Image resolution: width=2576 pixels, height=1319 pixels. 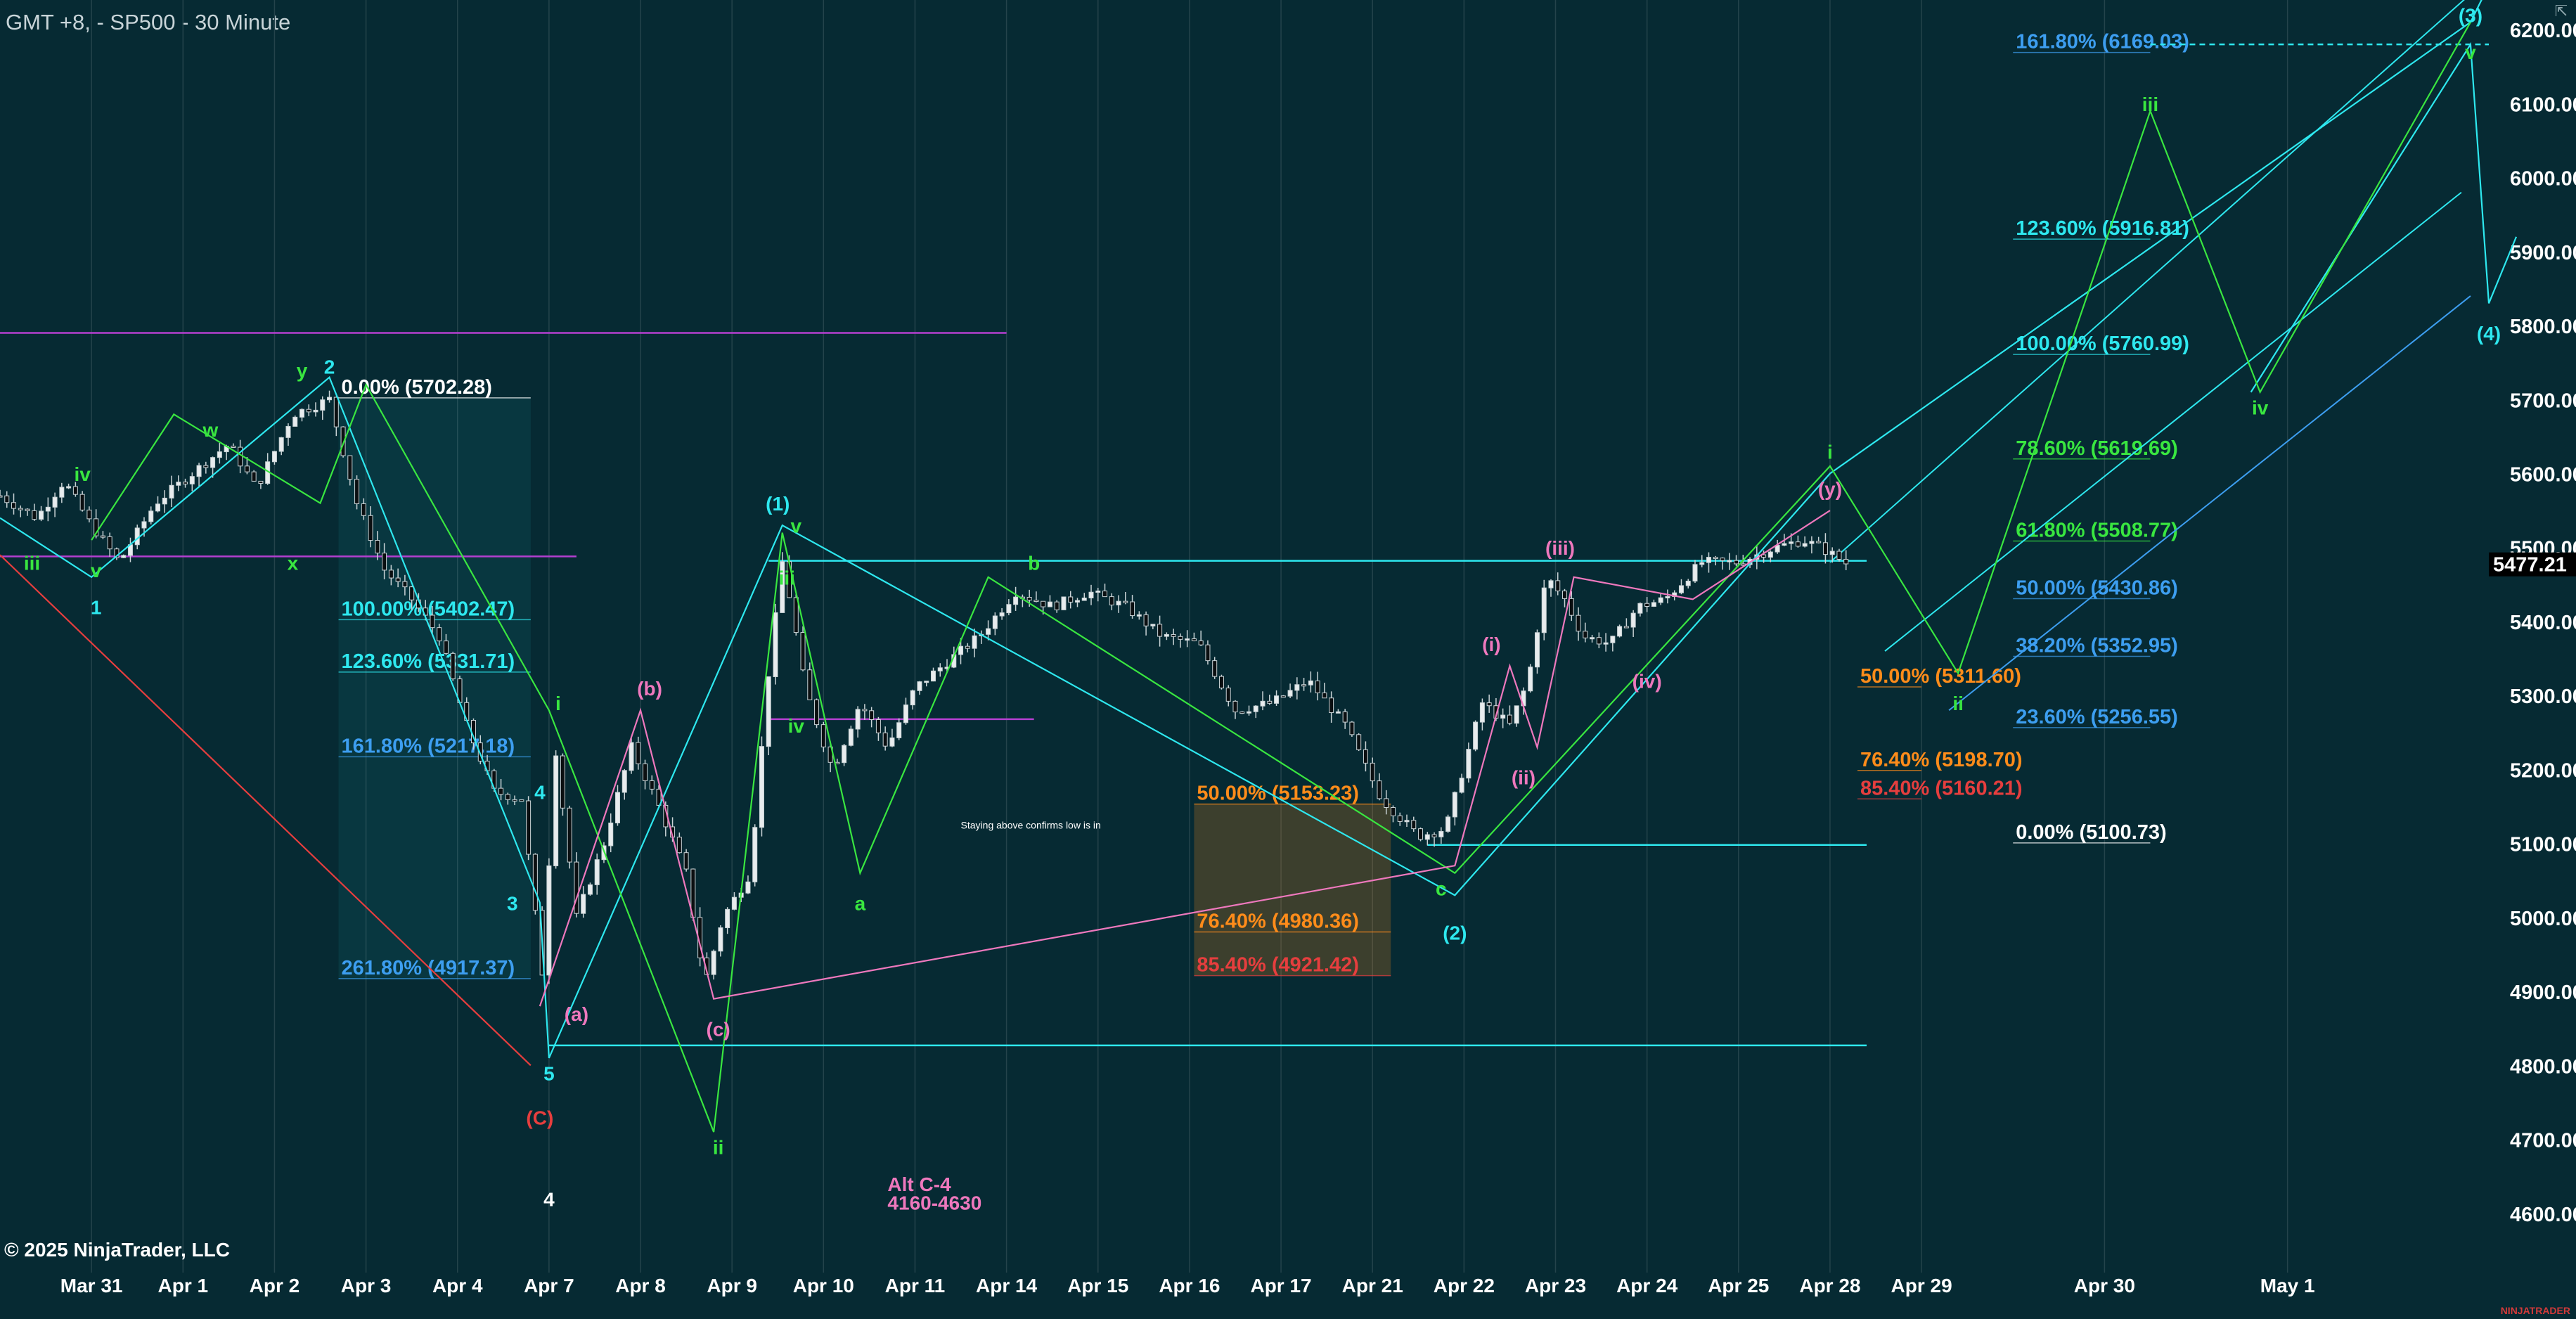 What do you see at coordinates (540, 793) in the screenshot?
I see `wave-label: 4` at bounding box center [540, 793].